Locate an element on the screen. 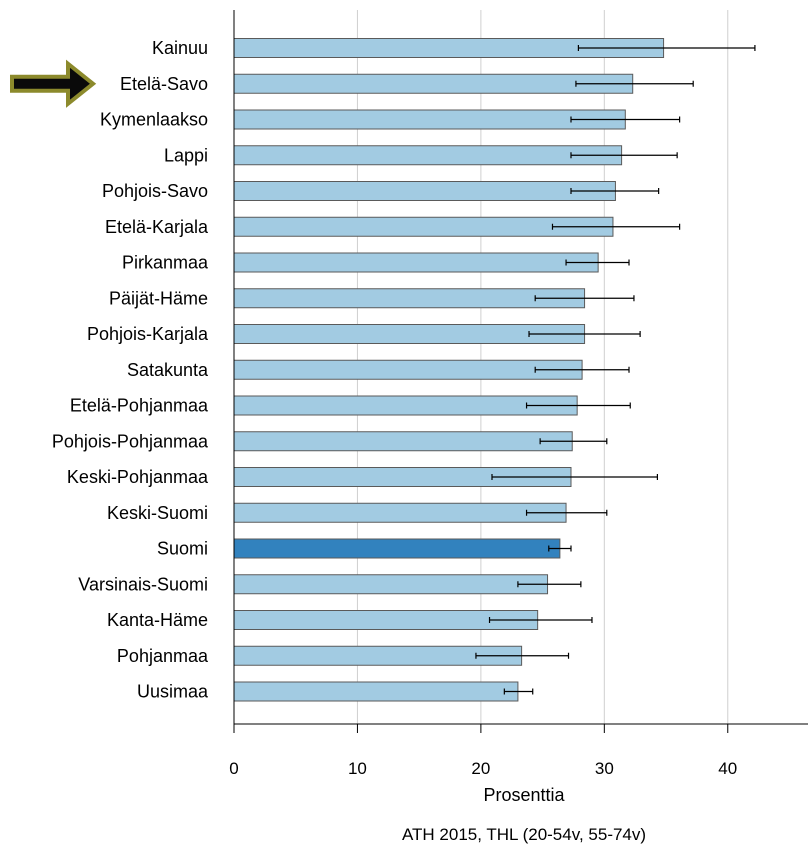  x-tick-label: 30 is located at coordinates (604, 768).